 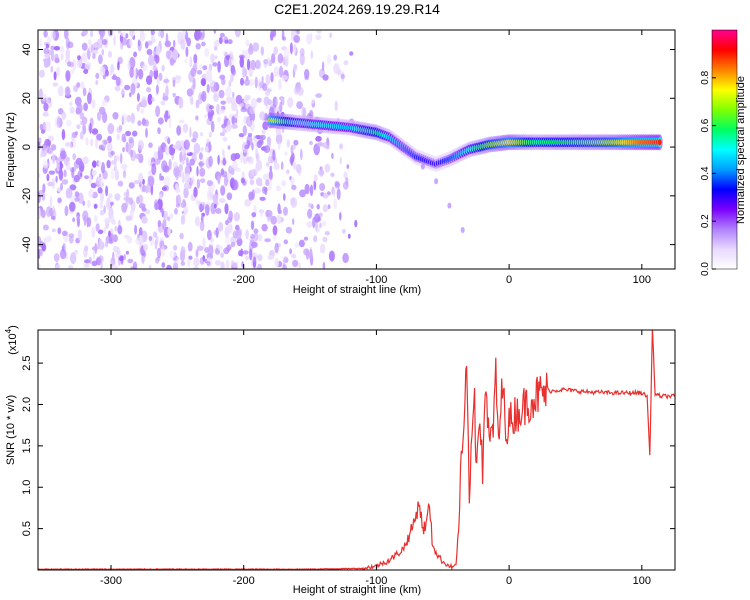 What do you see at coordinates (11, 340) in the screenshot?
I see `snr-multiplier: (x104)` at bounding box center [11, 340].